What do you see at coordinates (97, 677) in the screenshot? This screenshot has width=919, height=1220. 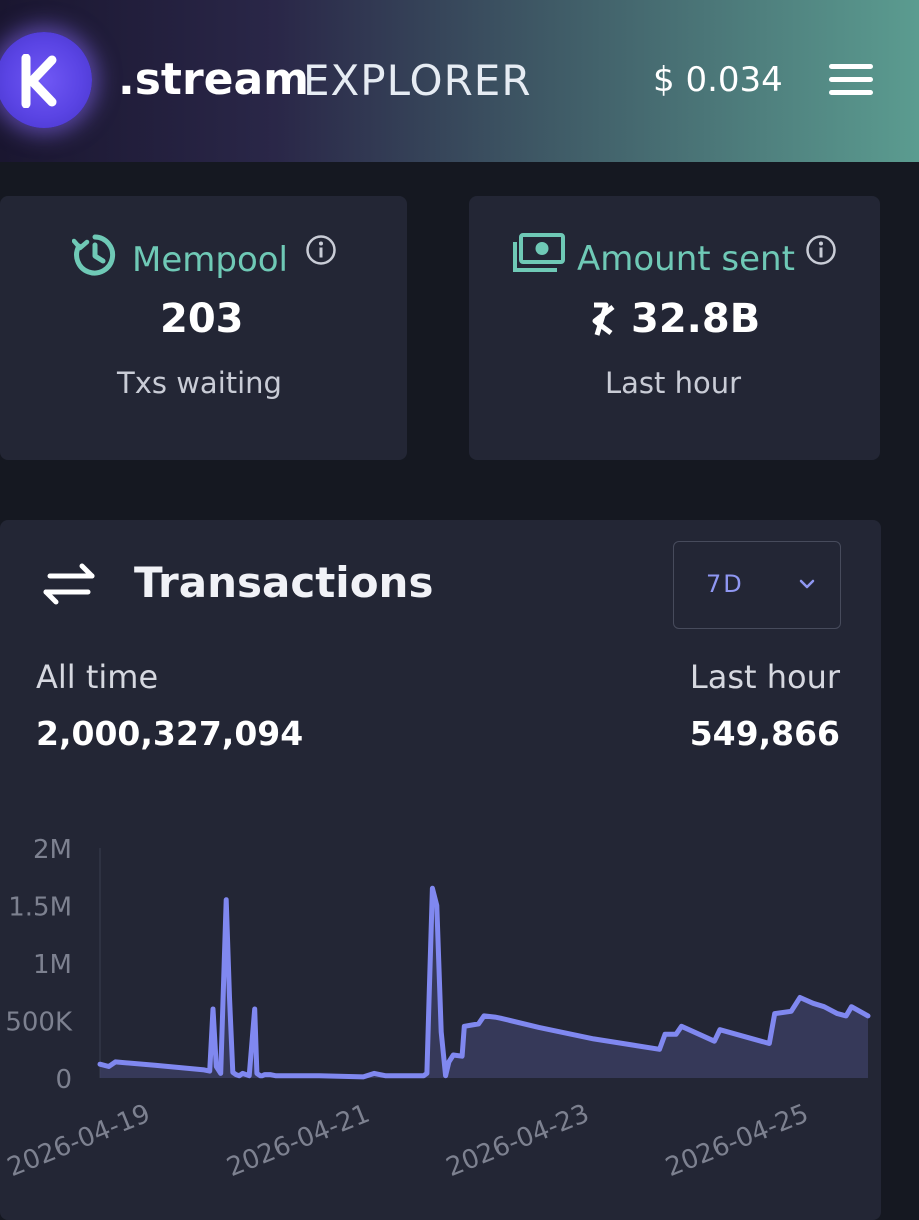 I see `all-time-label: All time` at bounding box center [97, 677].